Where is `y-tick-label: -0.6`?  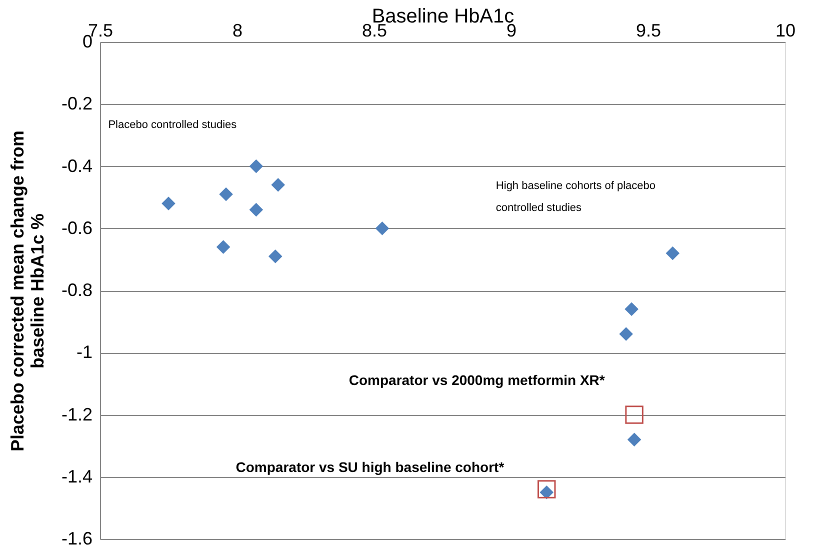
y-tick-label: -0.6 is located at coordinates (76, 228).